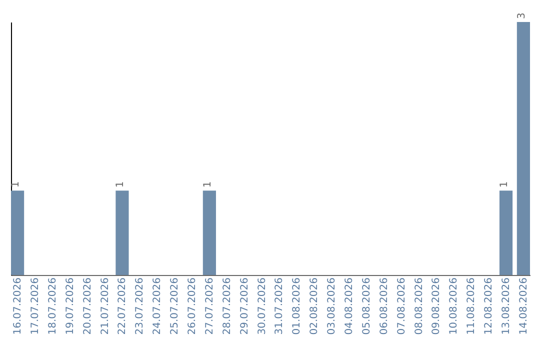 The height and width of the screenshot is (340, 540). I want to click on x-tick-label: 31.07.2026, so click(280, 306).